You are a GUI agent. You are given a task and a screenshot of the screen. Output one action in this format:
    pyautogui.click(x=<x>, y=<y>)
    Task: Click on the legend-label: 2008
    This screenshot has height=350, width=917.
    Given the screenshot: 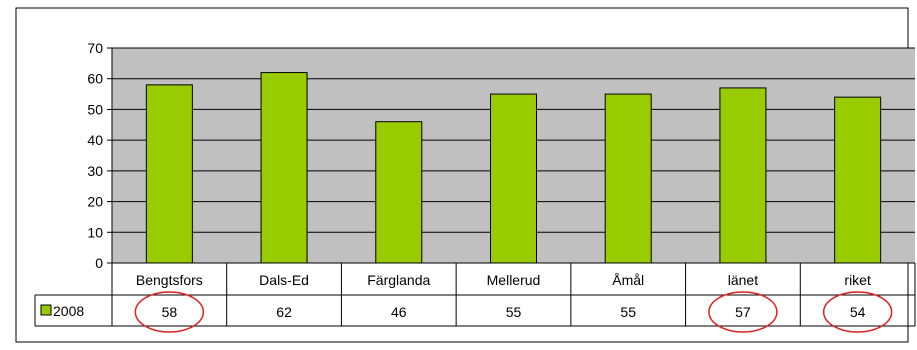 What is the action you would take?
    pyautogui.click(x=68, y=311)
    